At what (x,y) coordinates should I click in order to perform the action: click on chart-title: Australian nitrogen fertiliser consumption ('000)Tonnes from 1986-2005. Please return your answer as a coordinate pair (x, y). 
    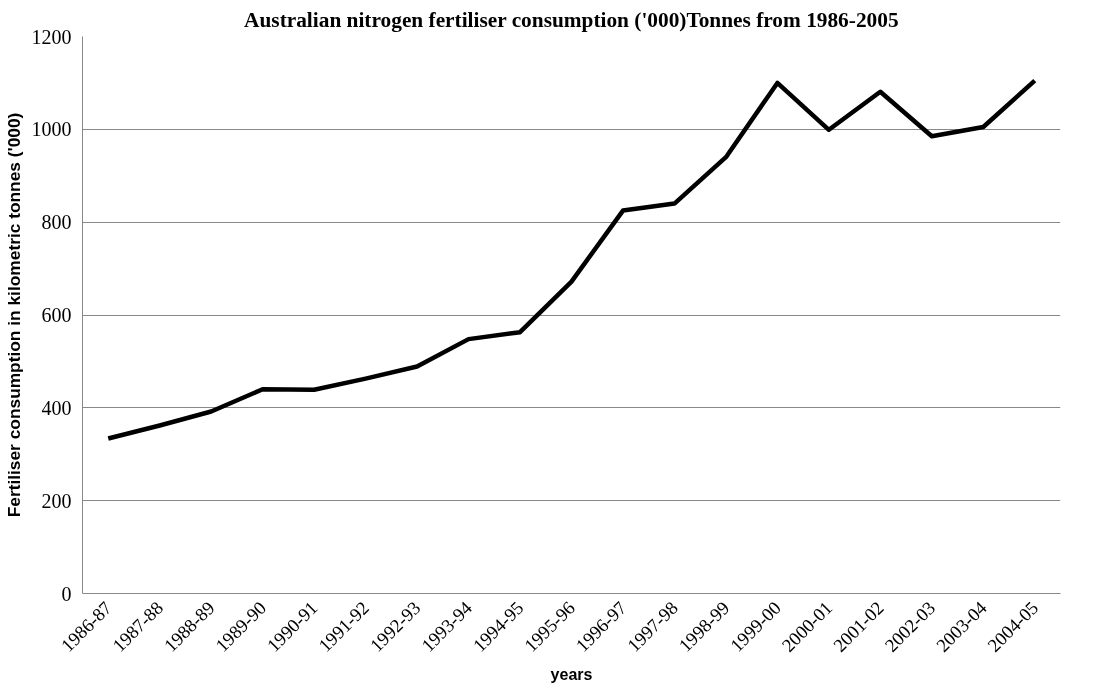
    Looking at the image, I should click on (571, 19).